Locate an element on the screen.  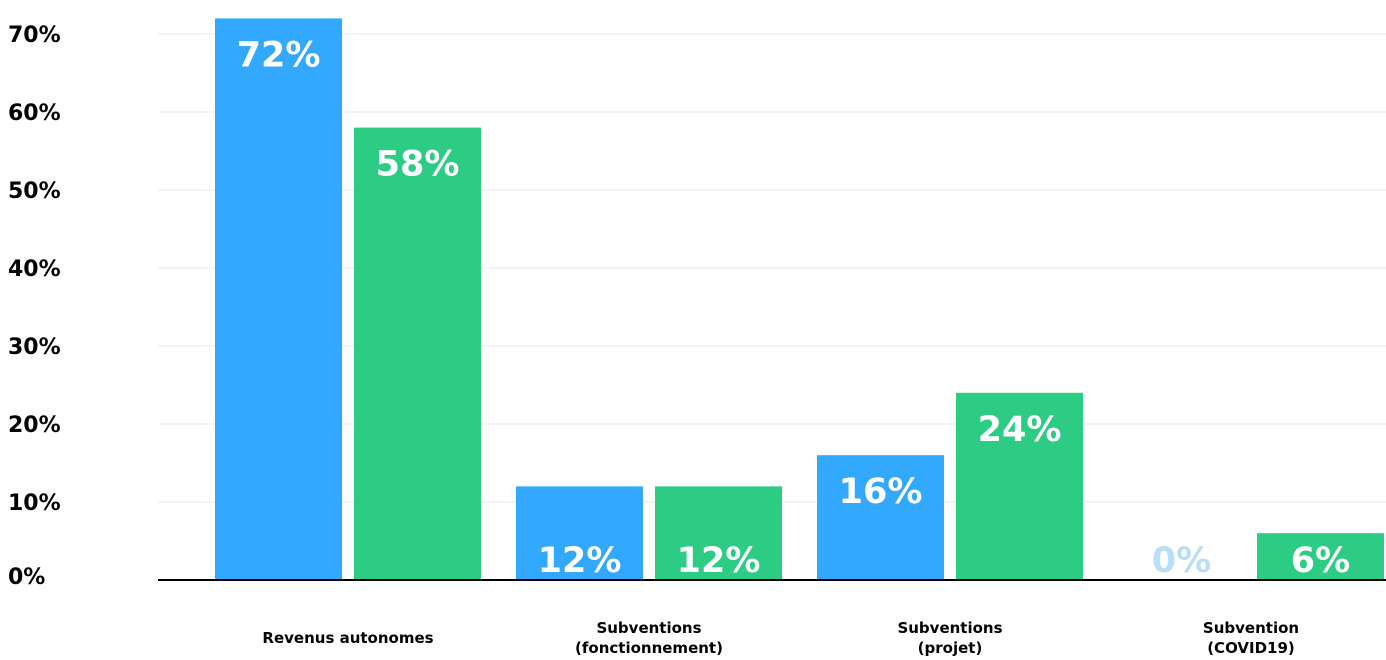
bar-value-label: 58% is located at coordinates (418, 165).